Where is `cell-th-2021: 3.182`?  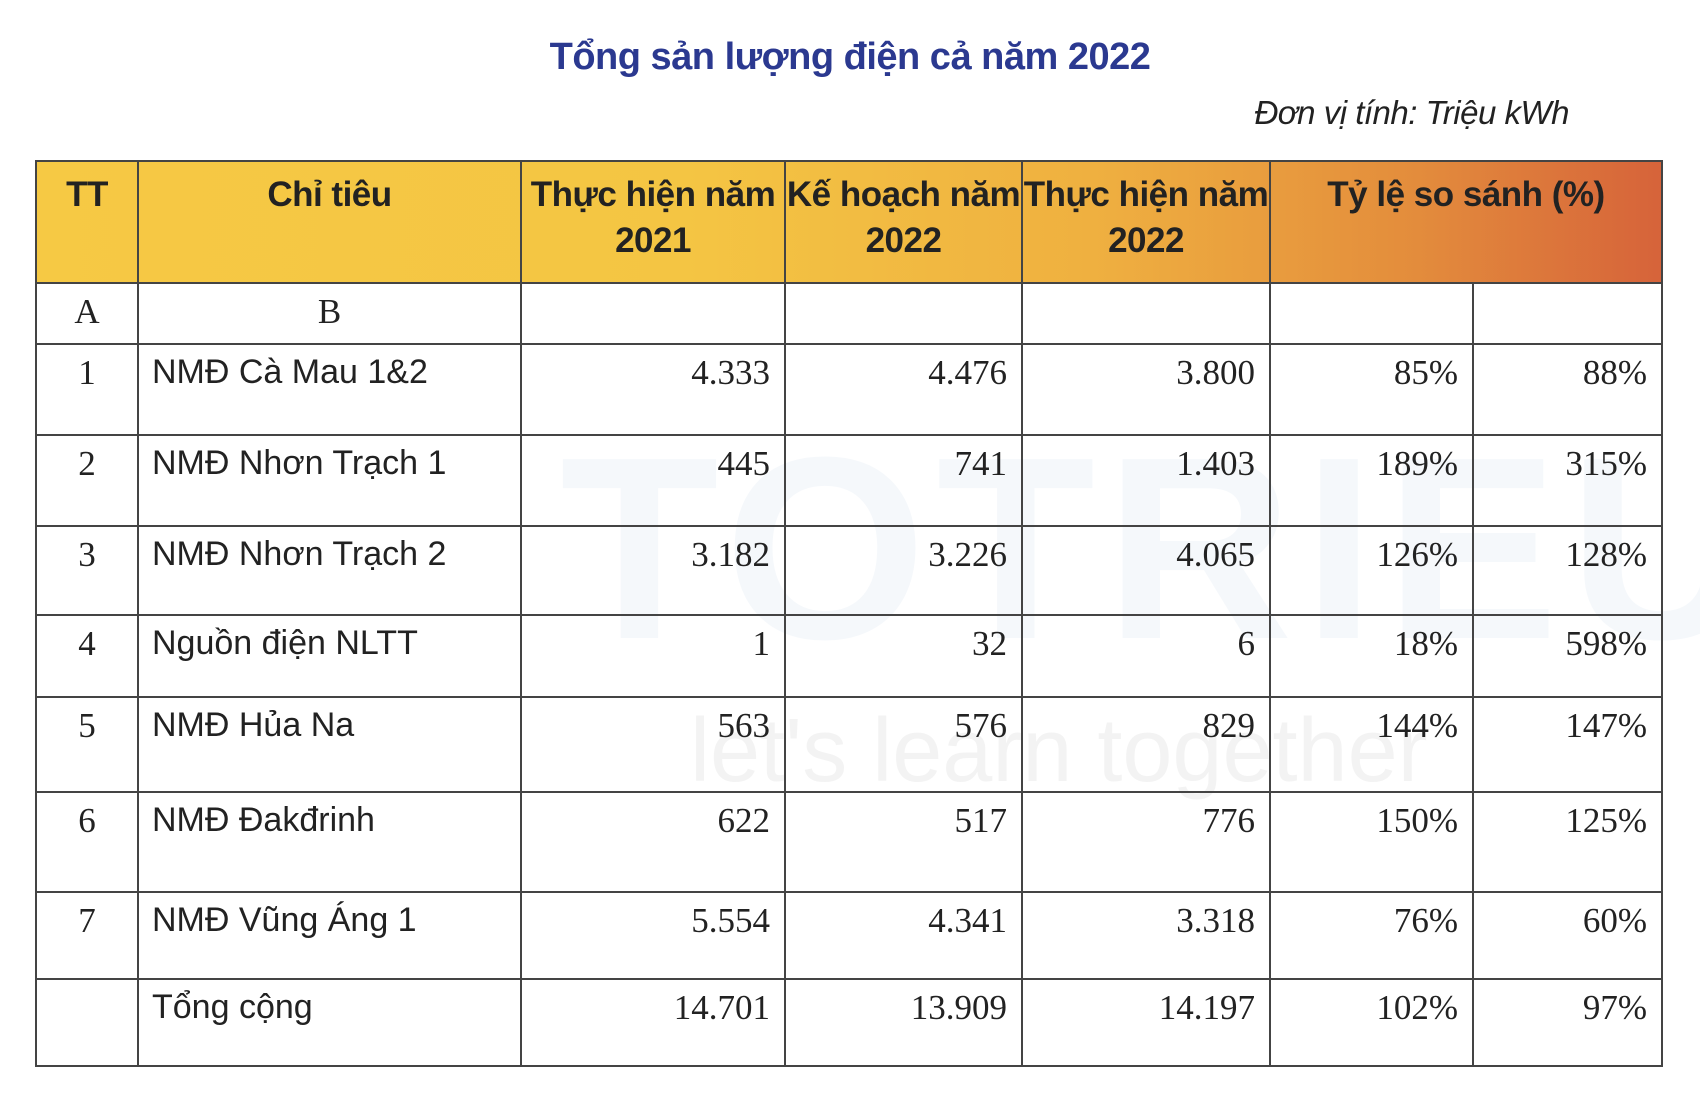 cell-th-2021: 3.182 is located at coordinates (653, 570).